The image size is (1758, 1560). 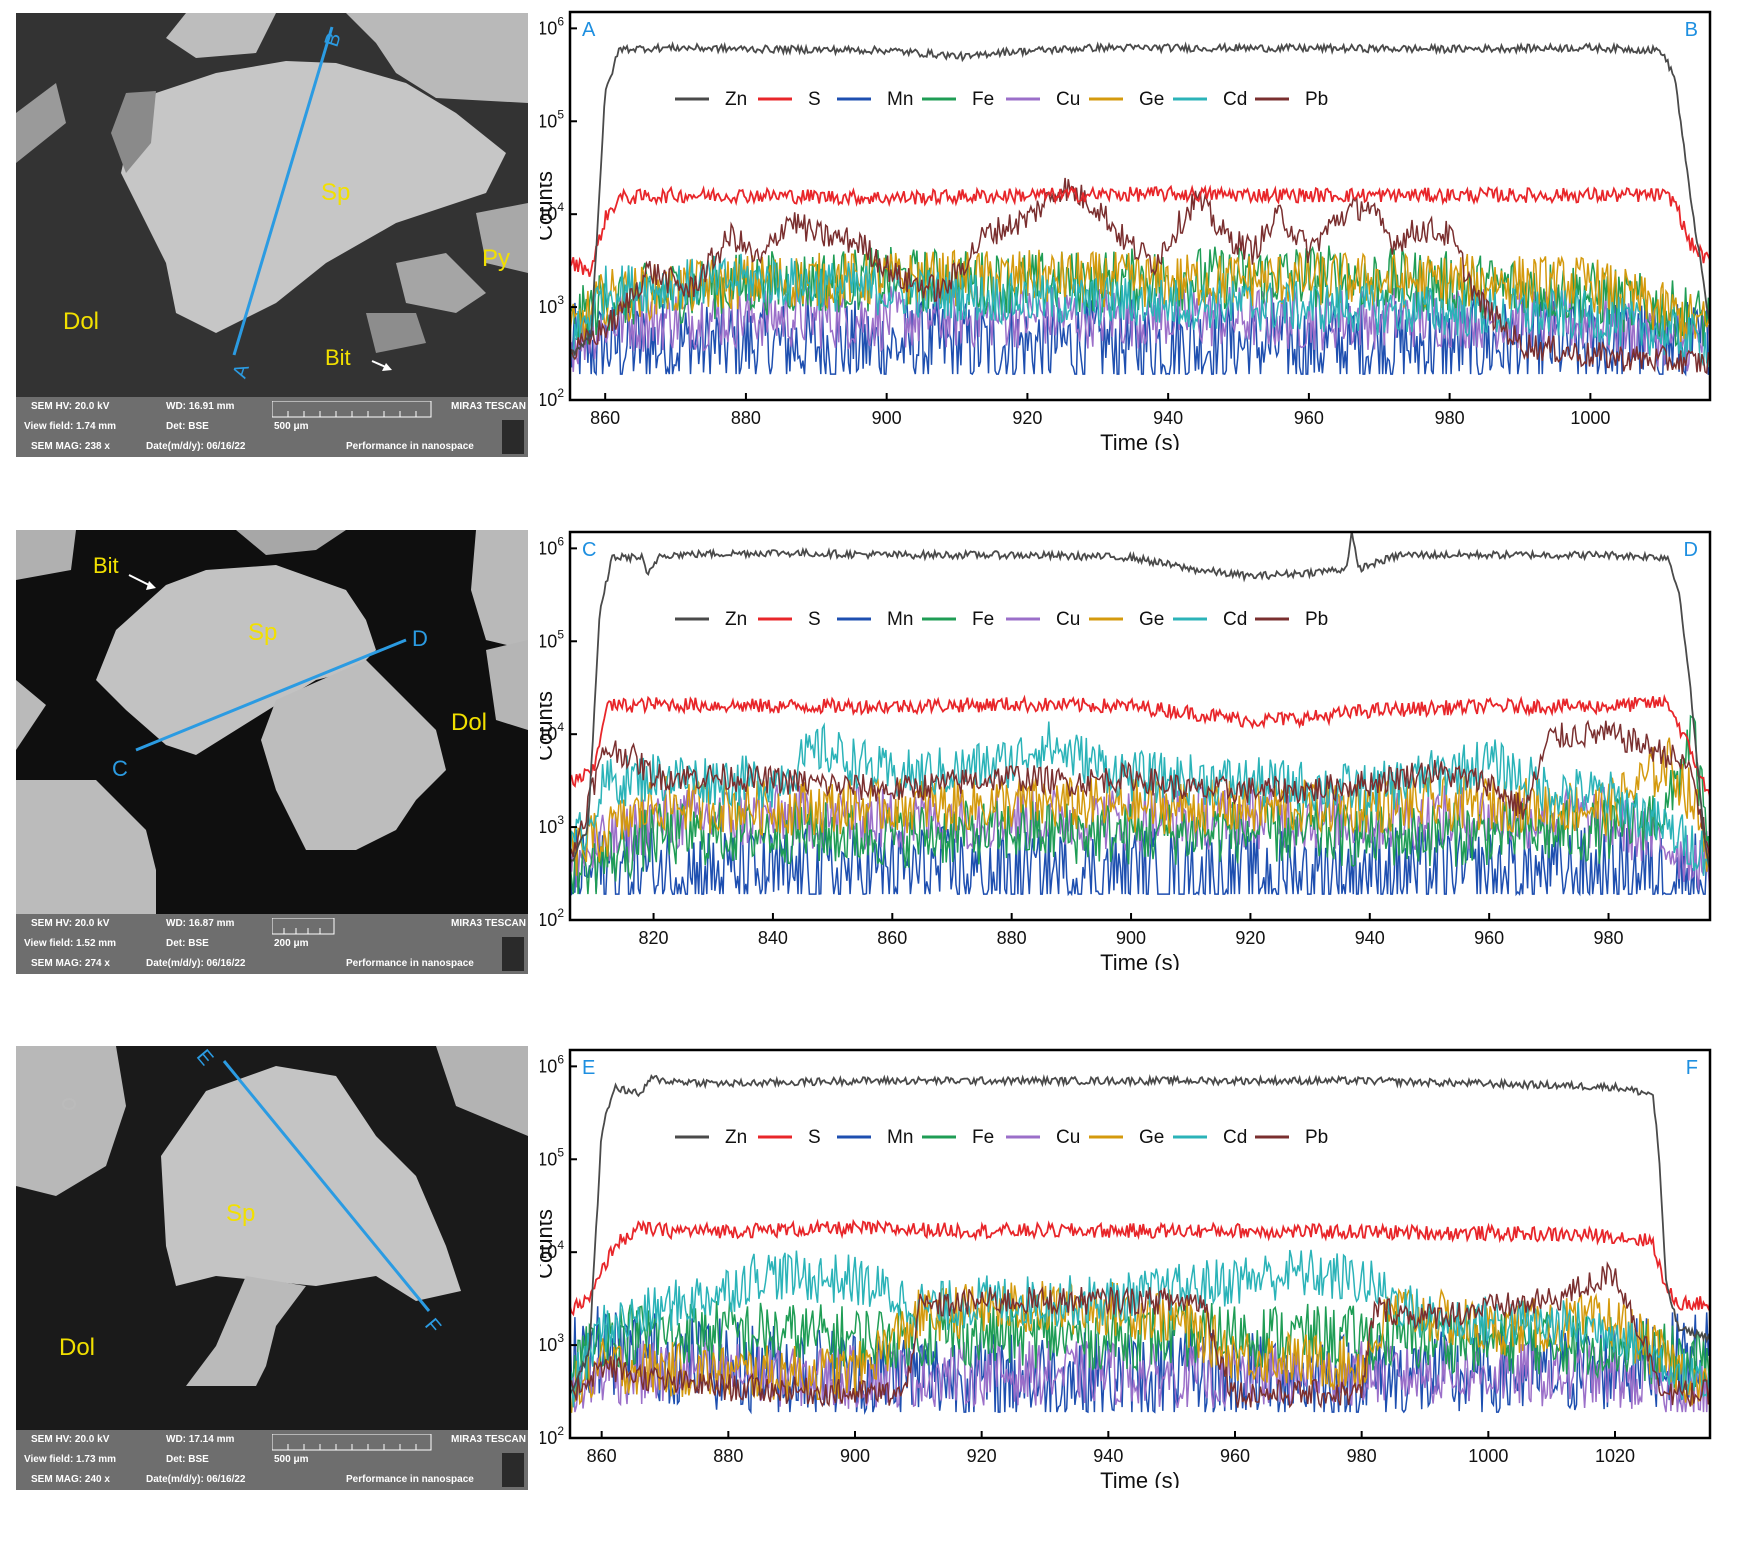 I want to click on legend-label-ge: Ge, so click(x=1151, y=1137).